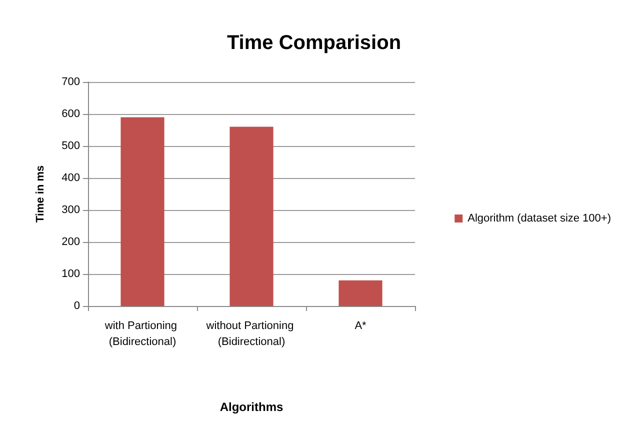 Image resolution: width=628 pixels, height=437 pixels. Describe the element at coordinates (71, 178) in the screenshot. I see `y-tick-label: 400` at that location.